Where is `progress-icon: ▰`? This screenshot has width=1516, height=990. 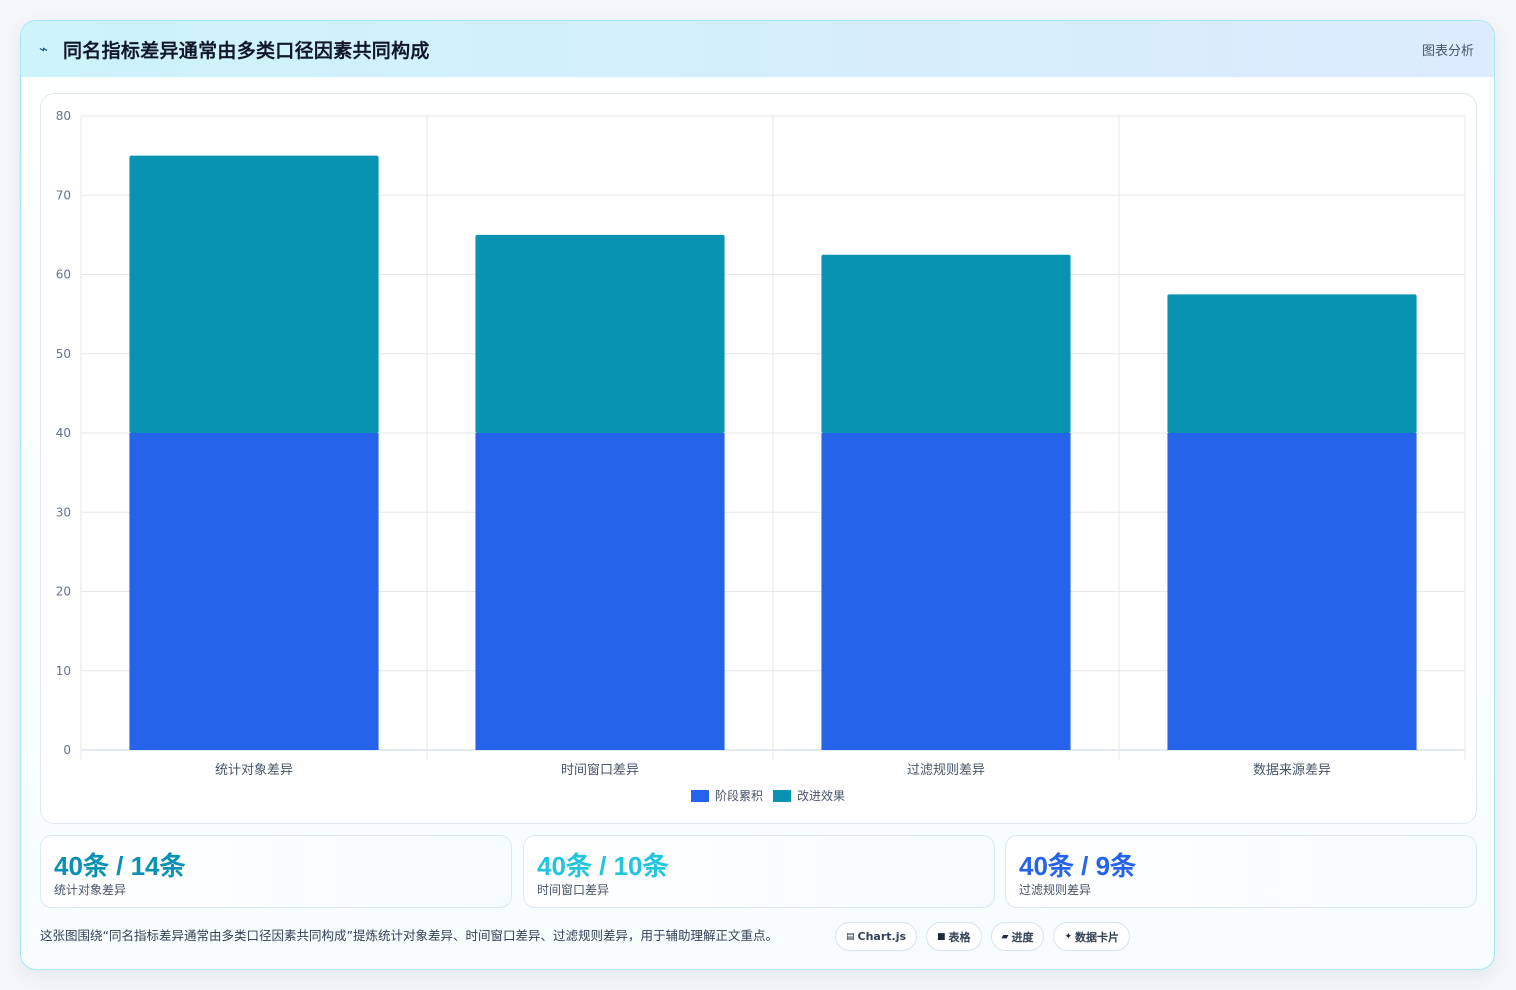 progress-icon: ▰ is located at coordinates (1005, 936).